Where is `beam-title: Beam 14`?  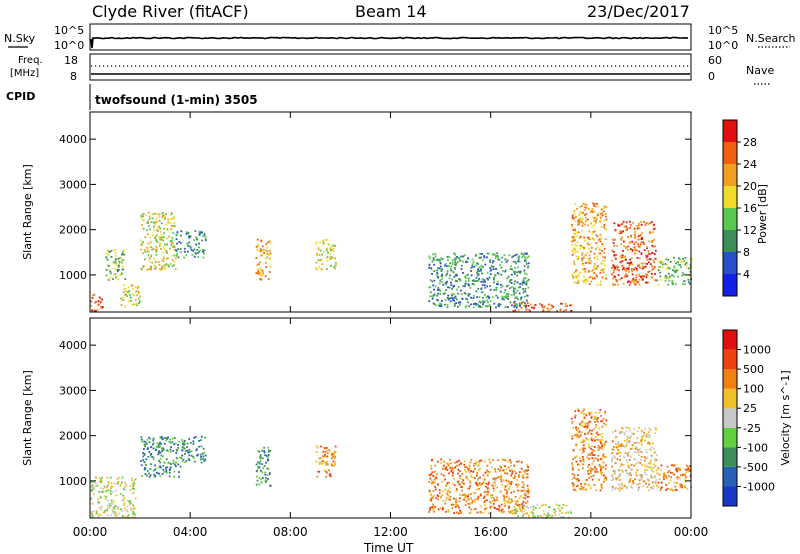
beam-title: Beam 14 is located at coordinates (391, 11).